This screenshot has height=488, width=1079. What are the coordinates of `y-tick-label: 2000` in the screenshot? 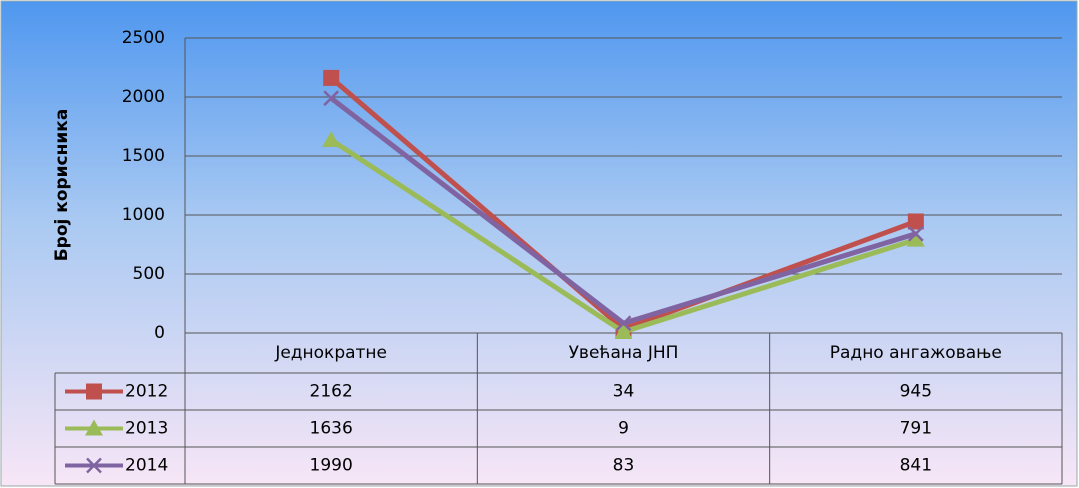 It's located at (143, 97).